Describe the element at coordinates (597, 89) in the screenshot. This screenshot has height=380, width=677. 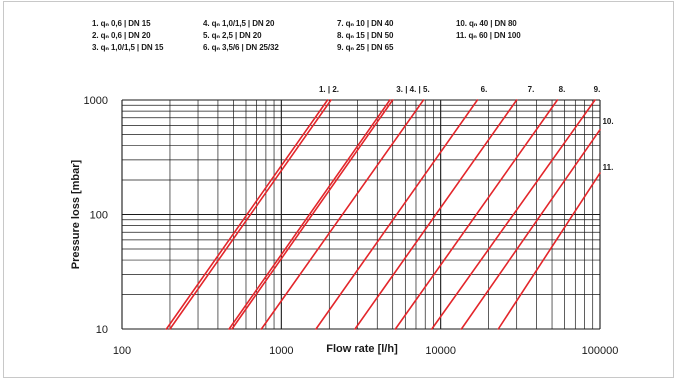
I see `curve-label: 9.` at that location.